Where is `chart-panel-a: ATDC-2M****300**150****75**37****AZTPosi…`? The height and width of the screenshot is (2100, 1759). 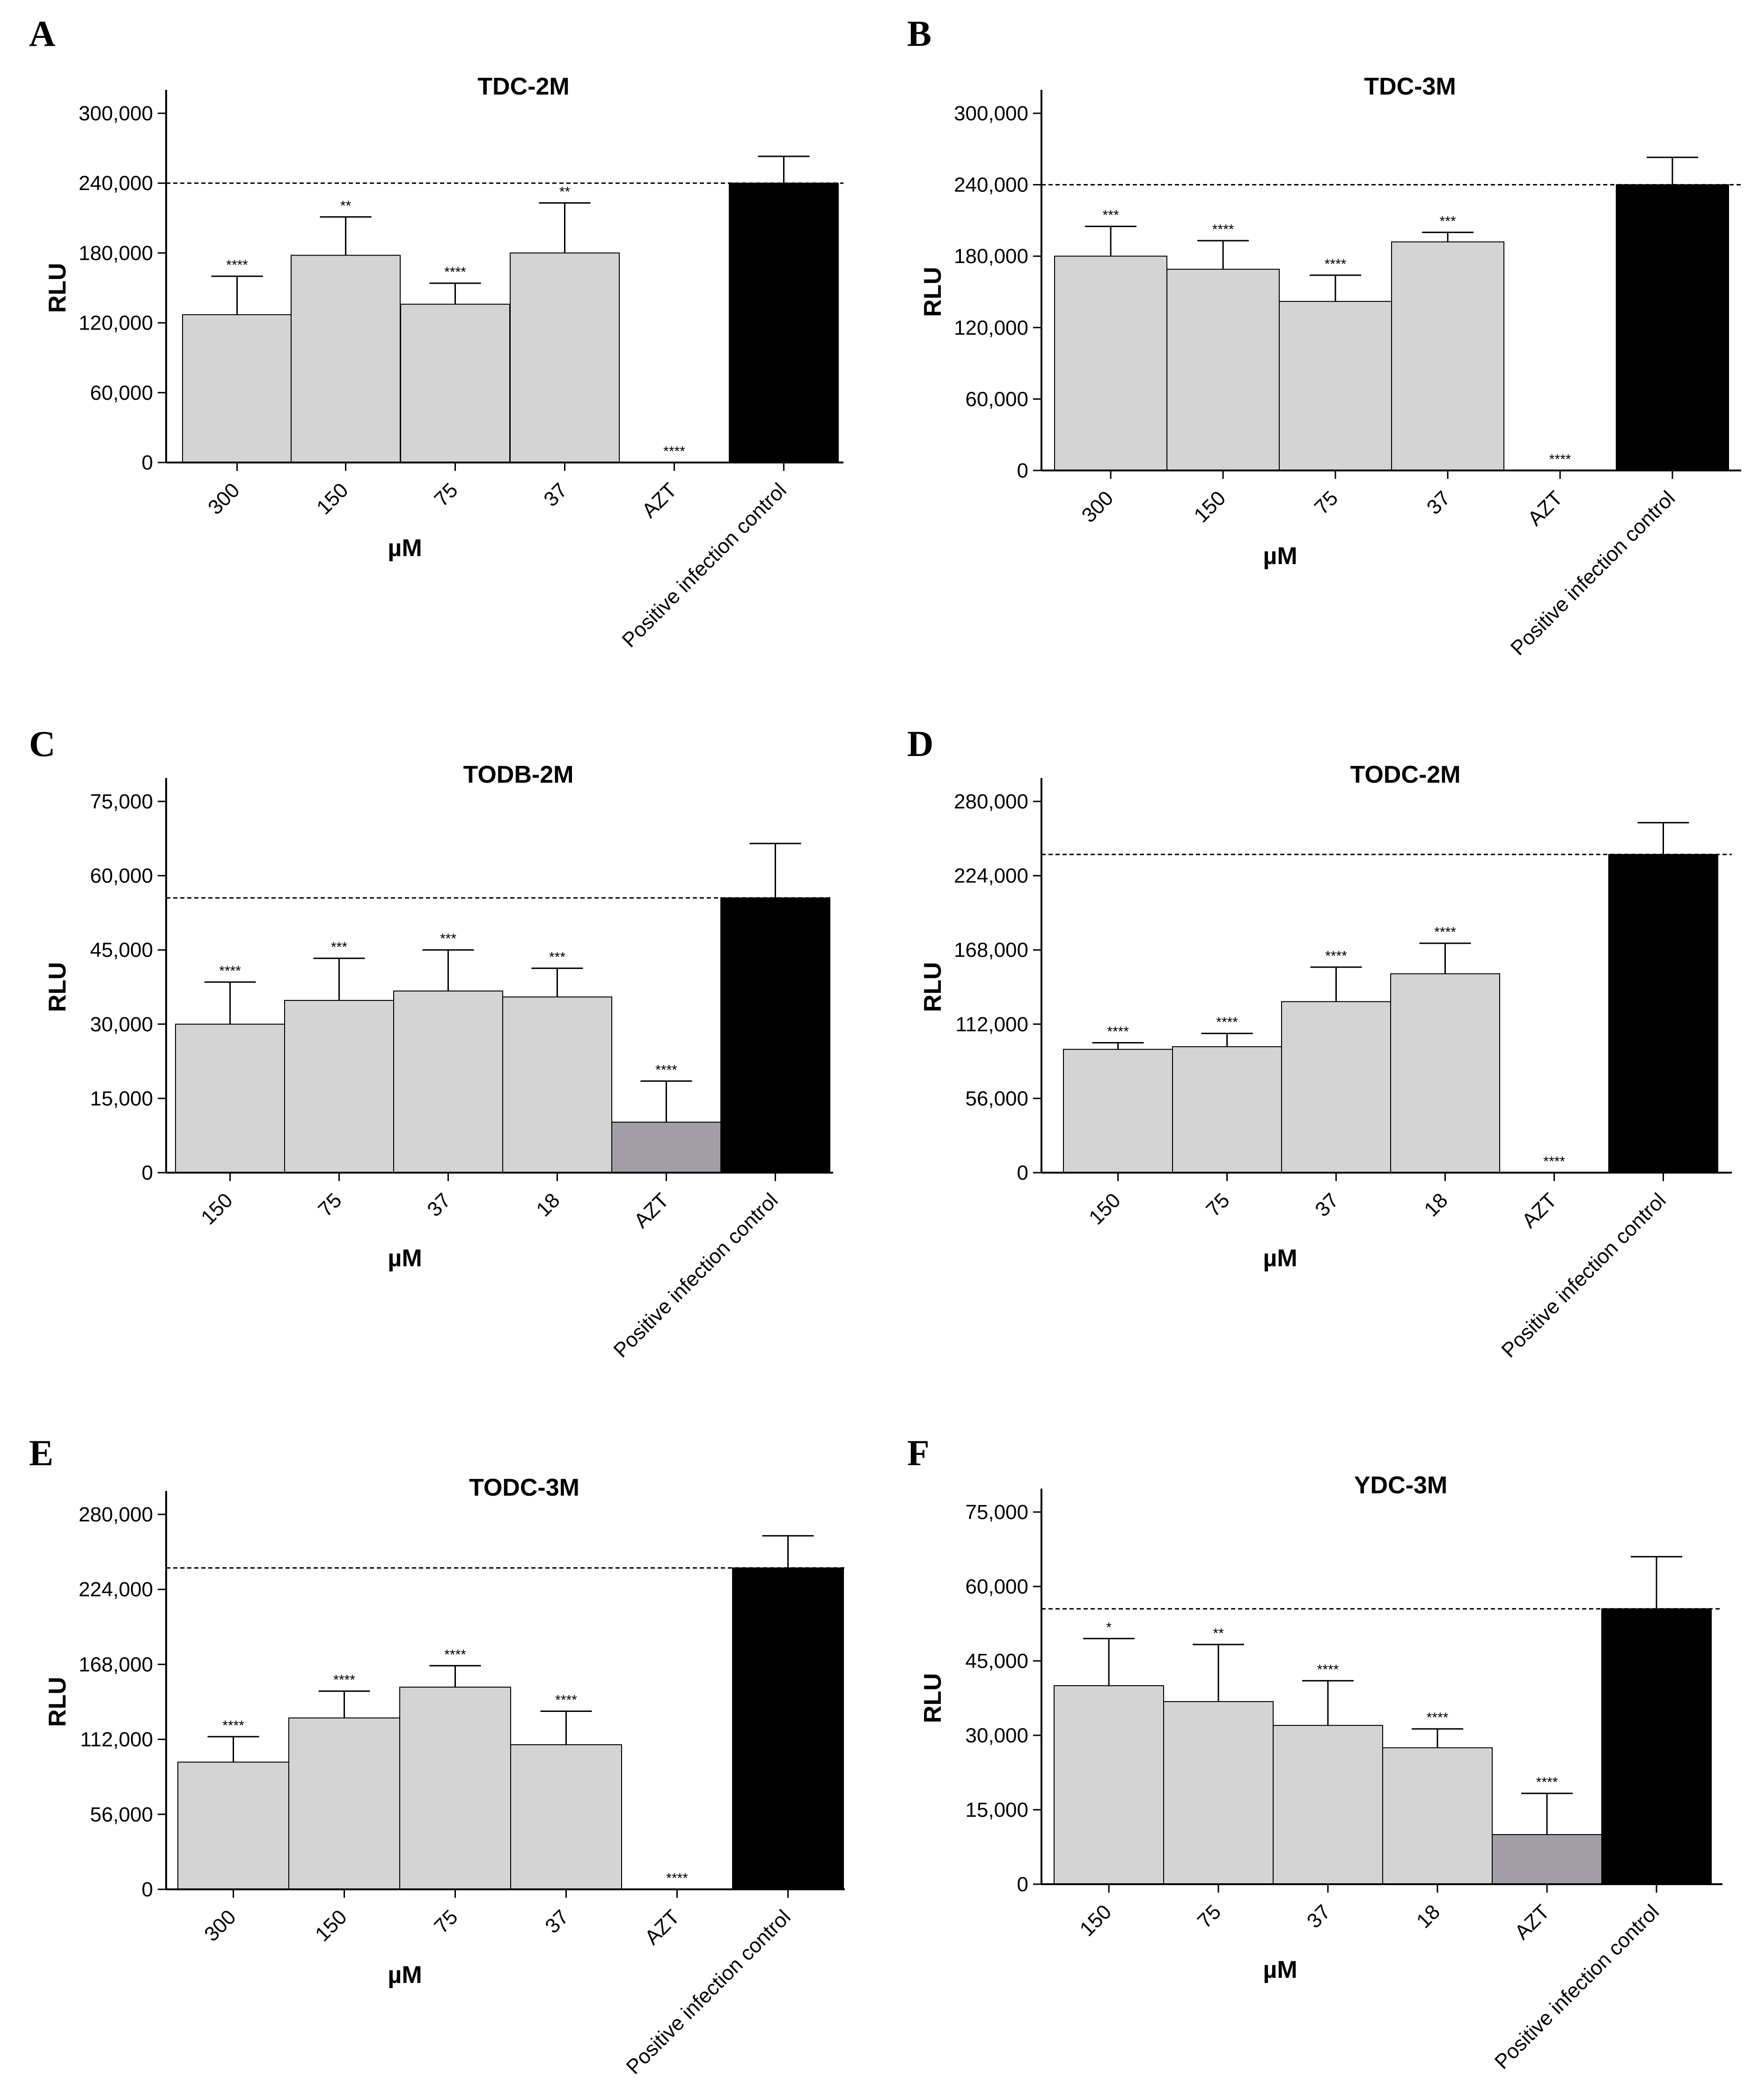
chart-panel-a: ATDC-2M****300**150****75**37****AZTPosi… is located at coordinates (436, 332).